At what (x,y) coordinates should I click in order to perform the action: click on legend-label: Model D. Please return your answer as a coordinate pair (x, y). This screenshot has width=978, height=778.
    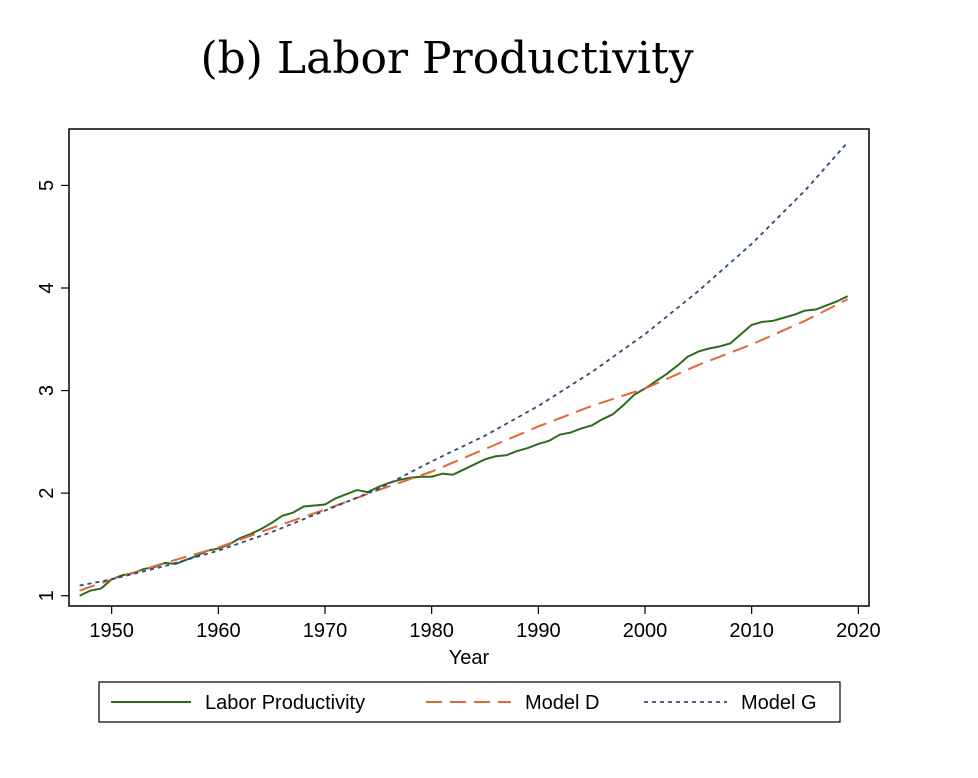
    Looking at the image, I should click on (562, 703).